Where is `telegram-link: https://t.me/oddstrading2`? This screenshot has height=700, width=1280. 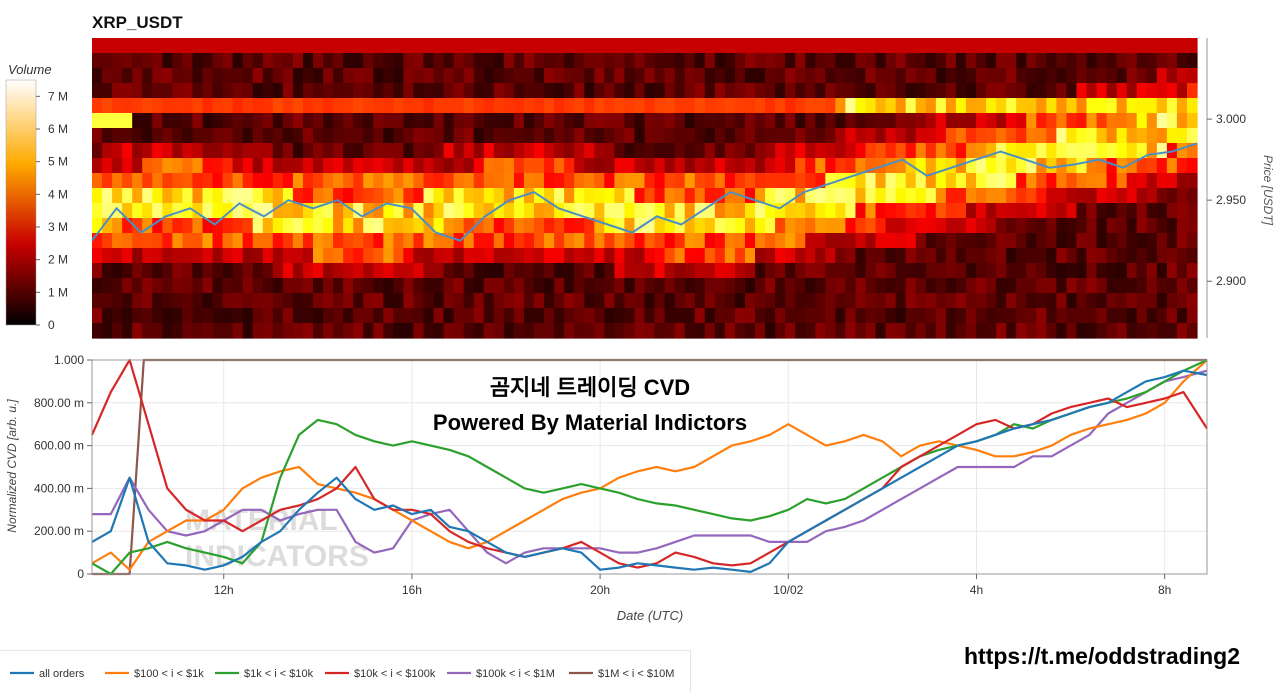 telegram-link: https://t.me/oddstrading2 is located at coordinates (1102, 656).